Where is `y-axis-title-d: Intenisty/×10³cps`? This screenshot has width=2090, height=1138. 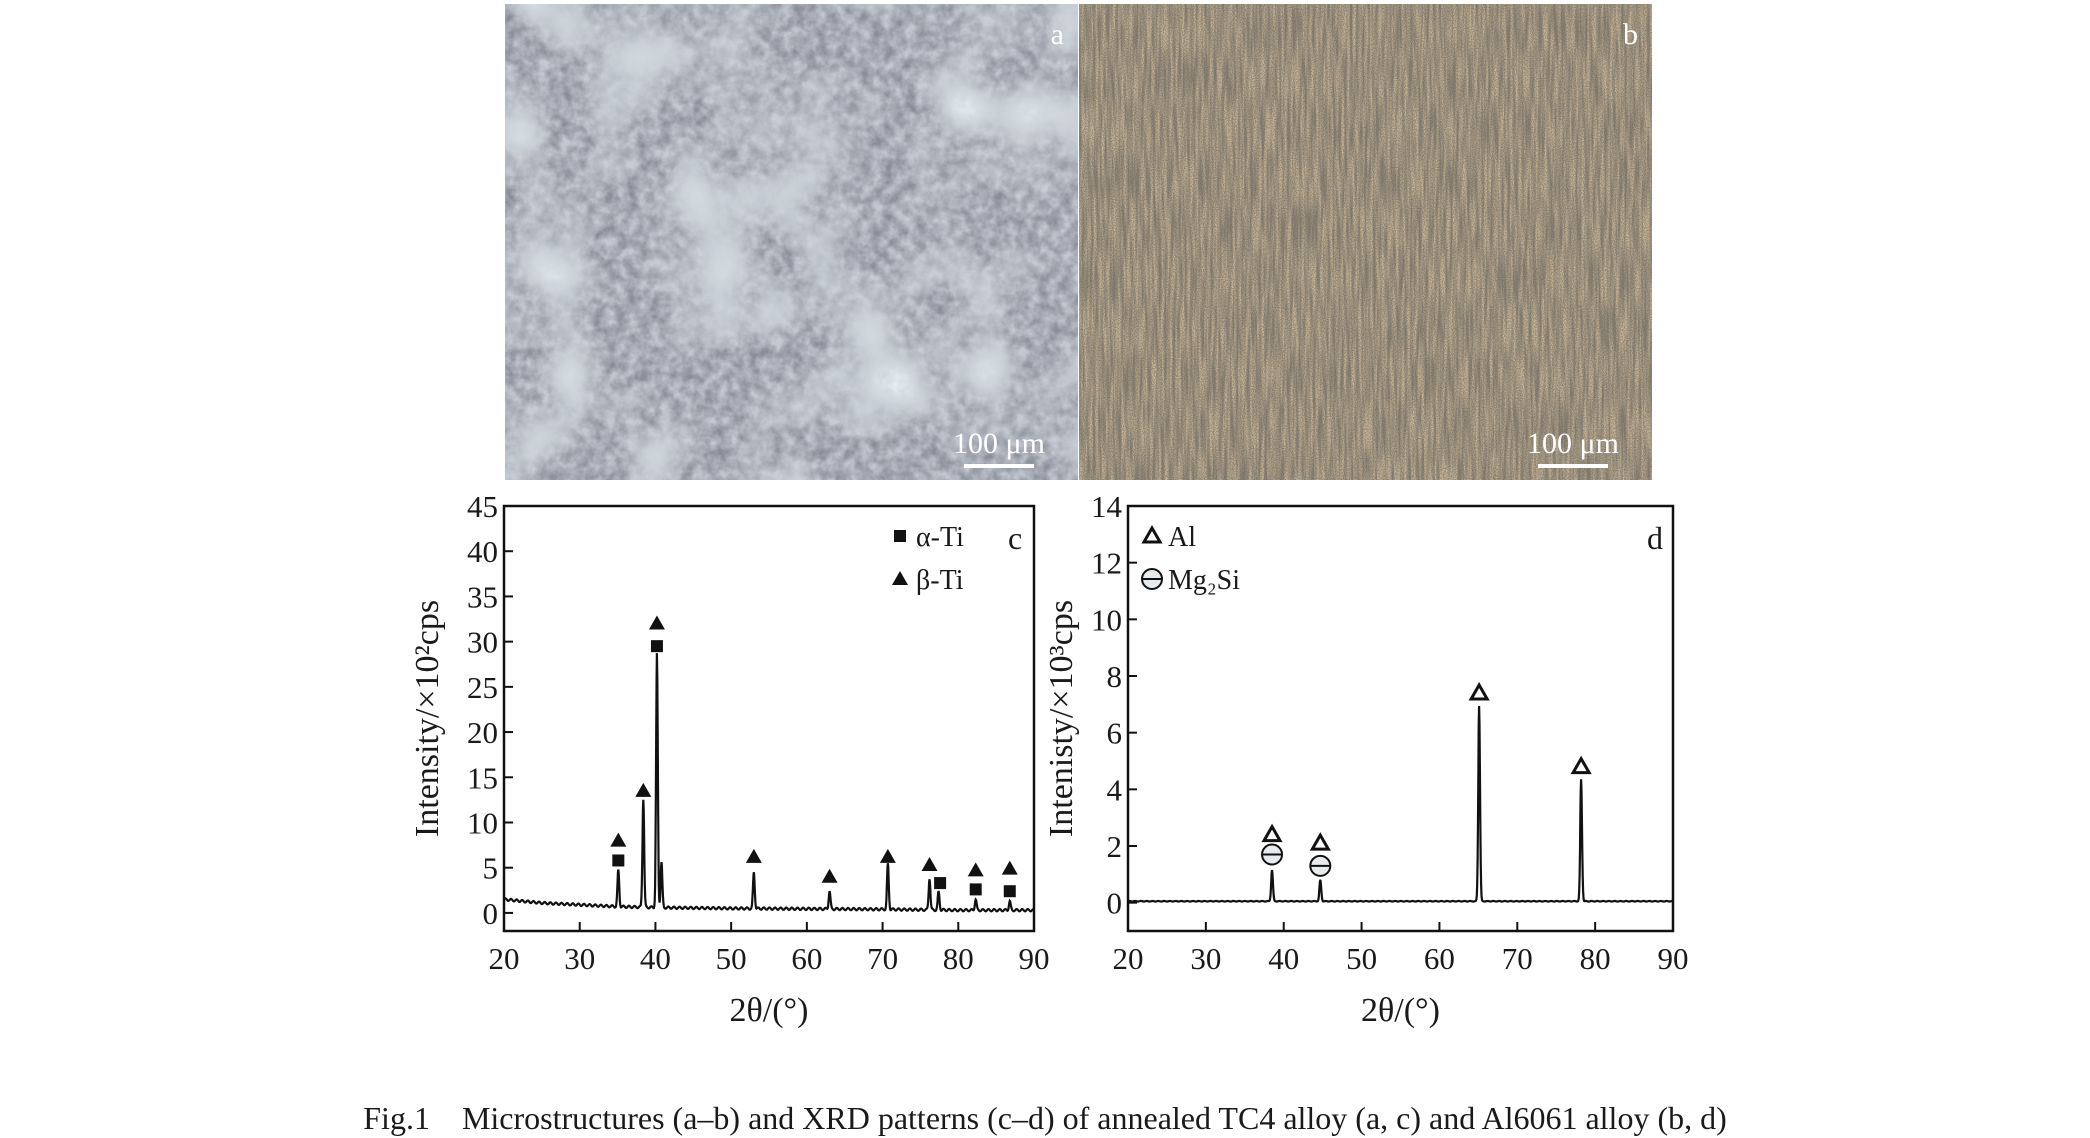
y-axis-title-d: Intenisty/×10³cps is located at coordinates (1061, 718).